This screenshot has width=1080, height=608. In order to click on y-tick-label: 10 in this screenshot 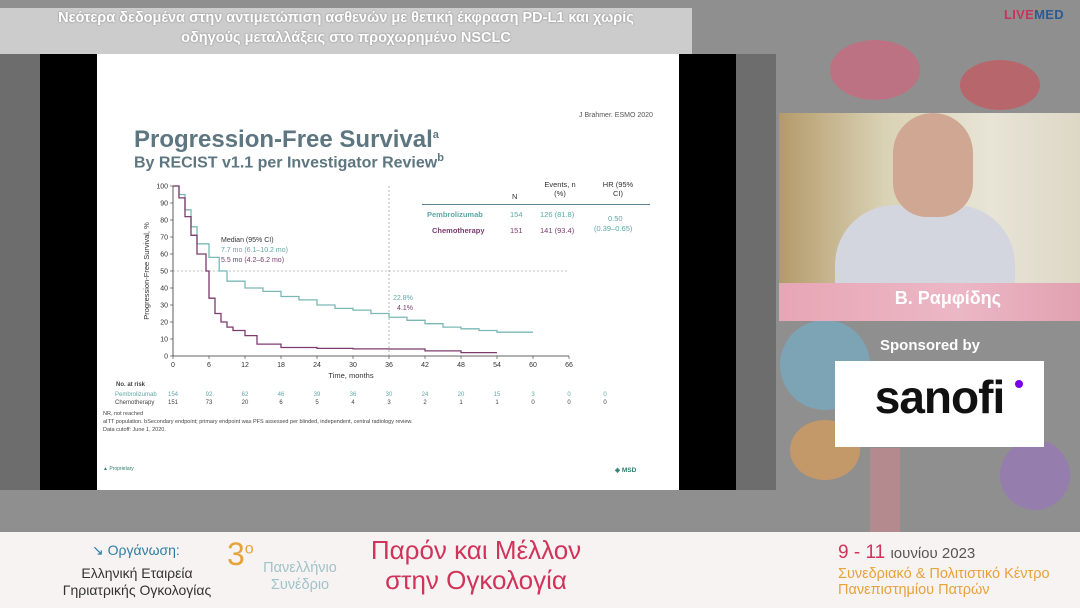, I will do `click(164, 340)`.